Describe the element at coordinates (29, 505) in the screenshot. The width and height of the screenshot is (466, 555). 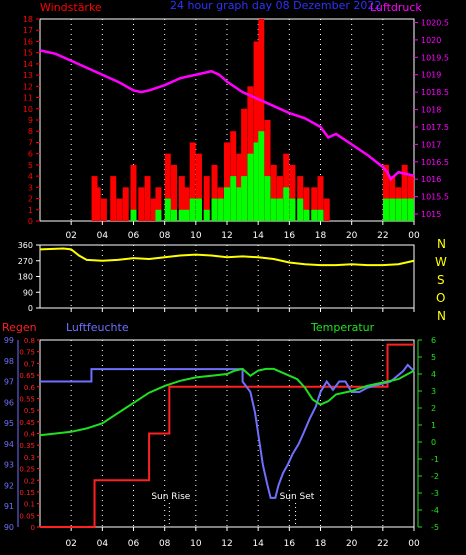
I see `rain-y-tick-label: 0.1` at that location.